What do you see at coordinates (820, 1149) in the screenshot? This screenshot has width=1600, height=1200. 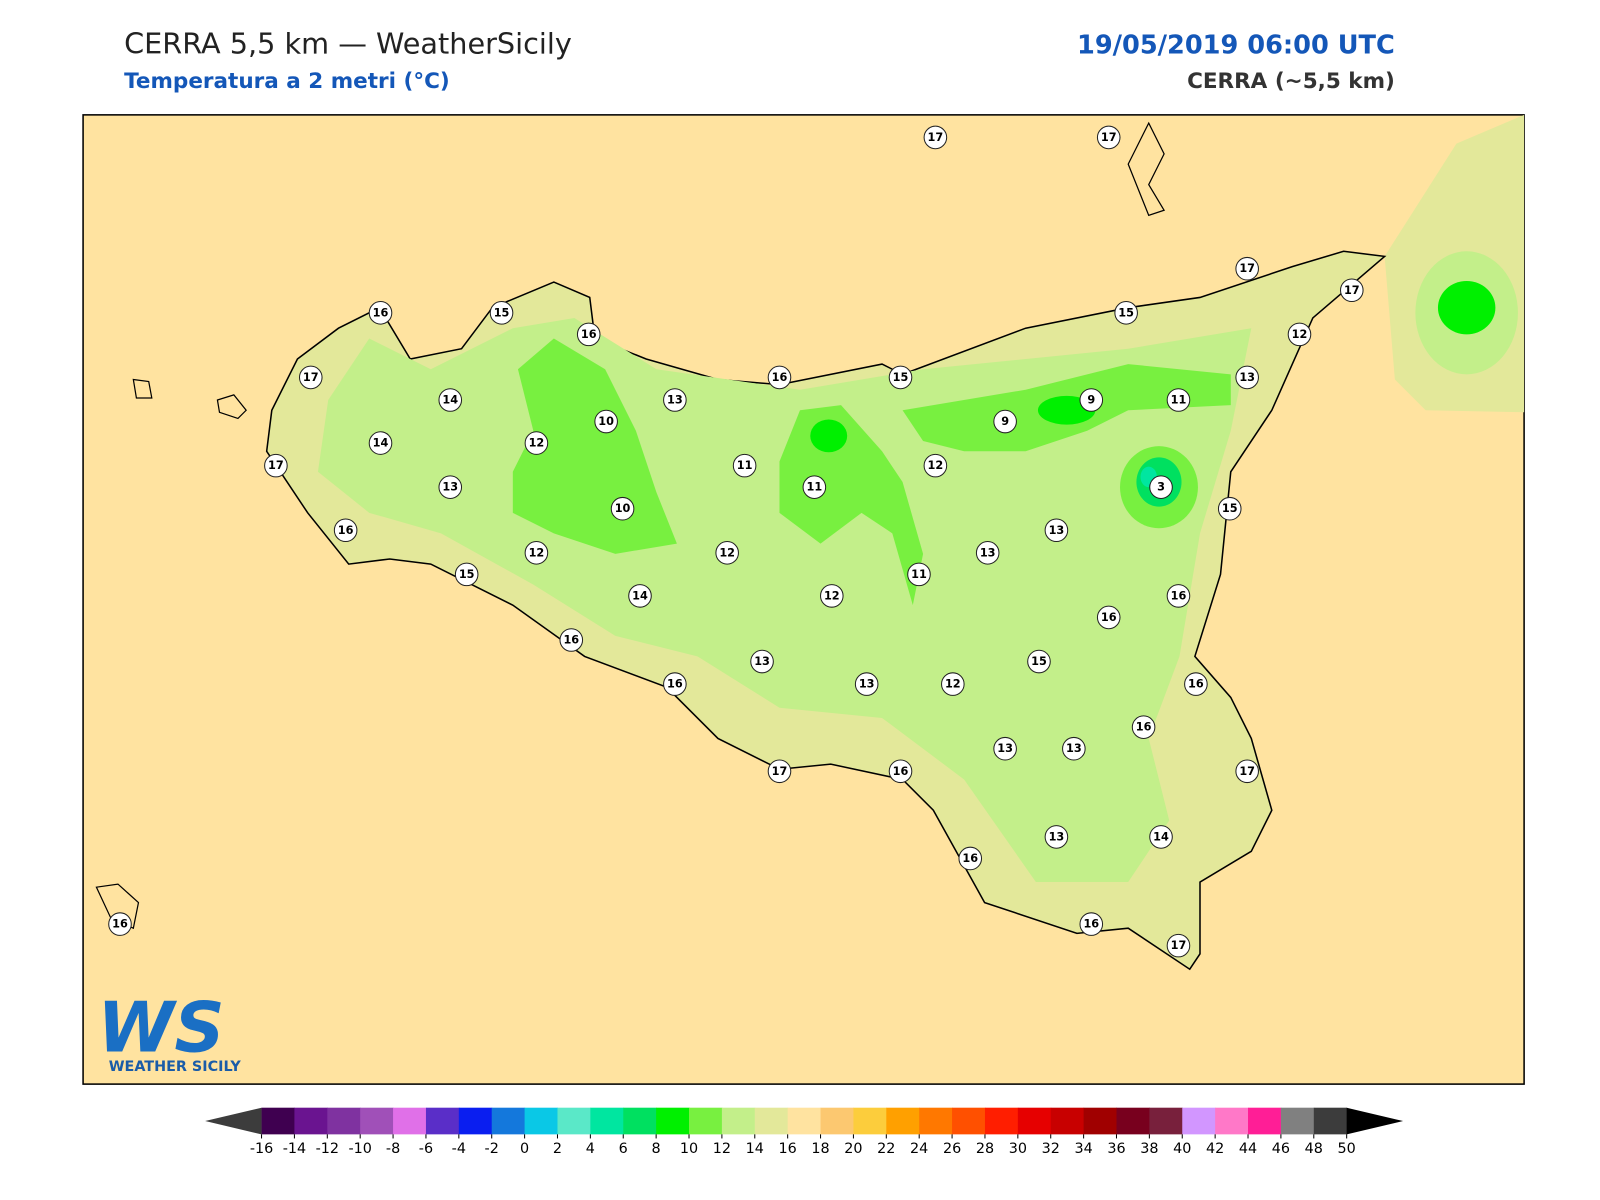 I see `colorbar-tick-label: 18` at bounding box center [820, 1149].